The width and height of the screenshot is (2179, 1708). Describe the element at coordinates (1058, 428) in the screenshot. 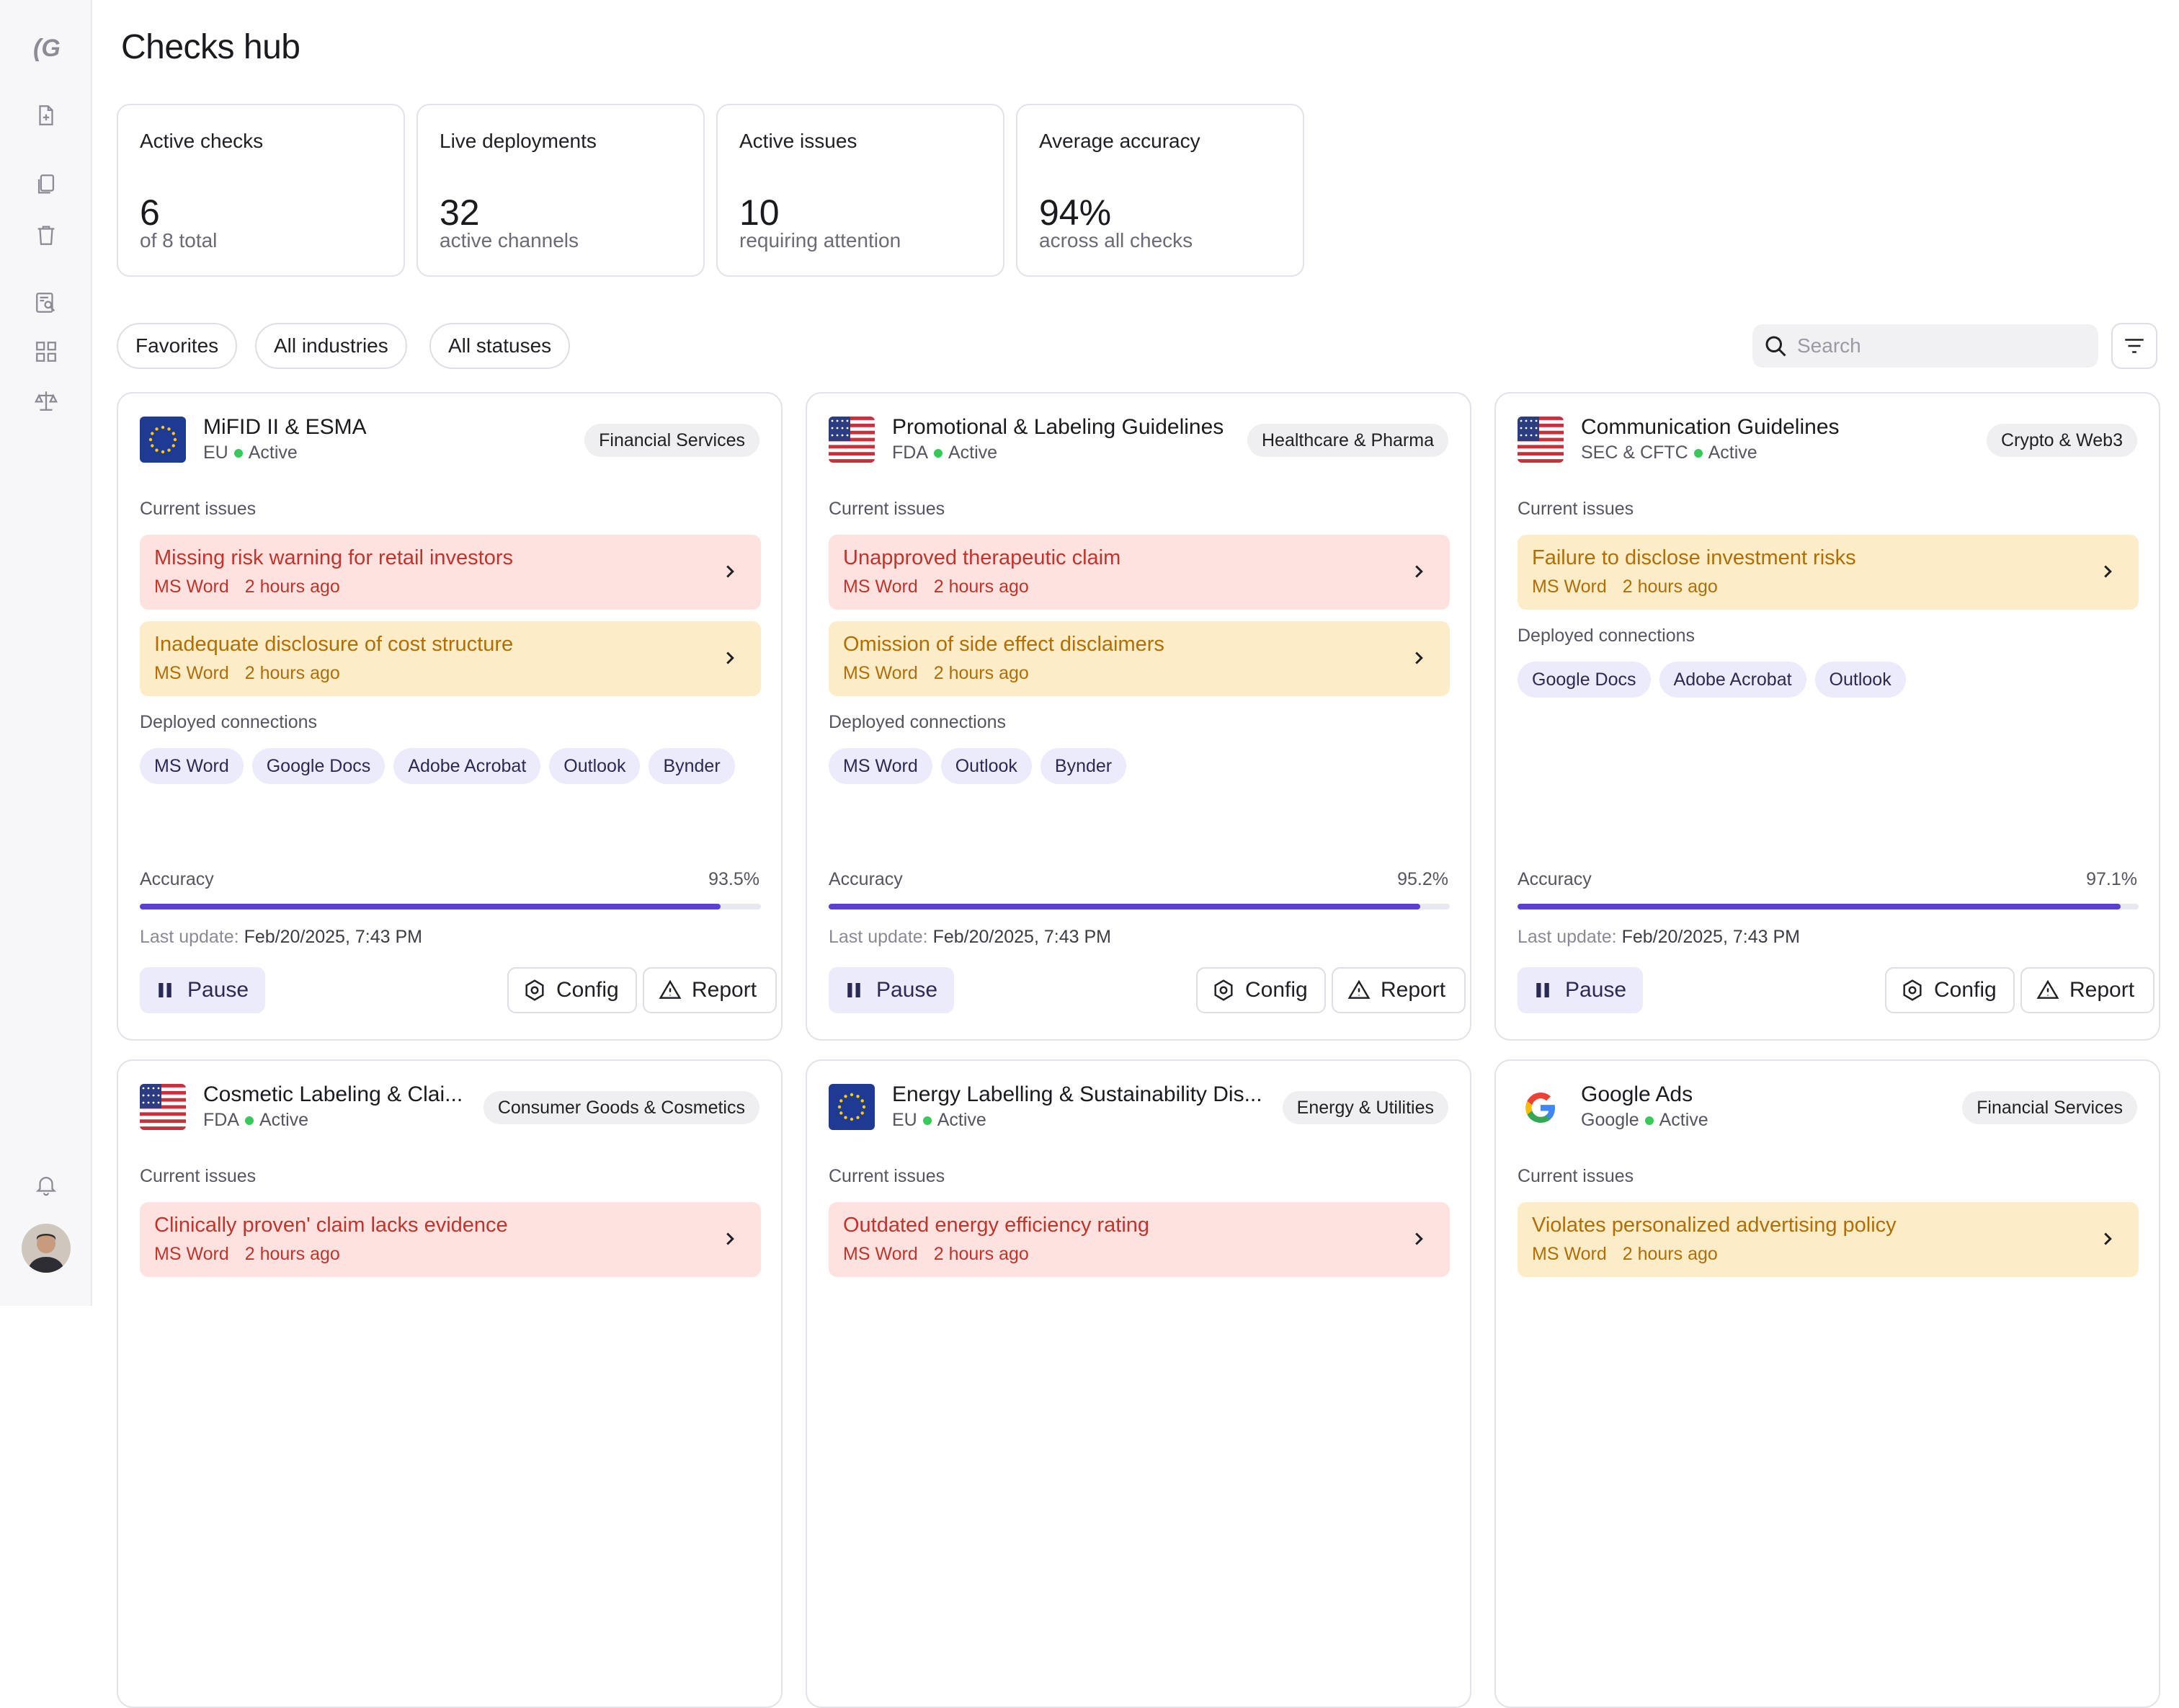

I see `check-title: Promotional & Labeling Guidelines` at that location.